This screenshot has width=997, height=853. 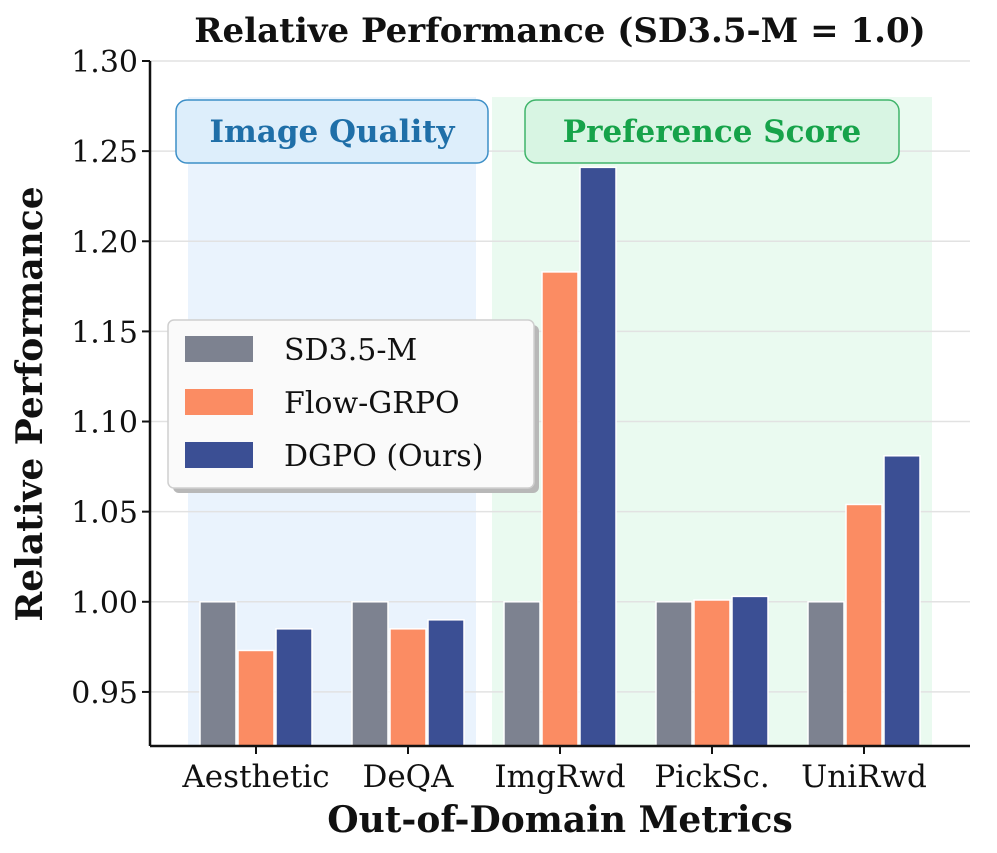 I want to click on y-tick-label: 1.30, so click(x=104, y=62).